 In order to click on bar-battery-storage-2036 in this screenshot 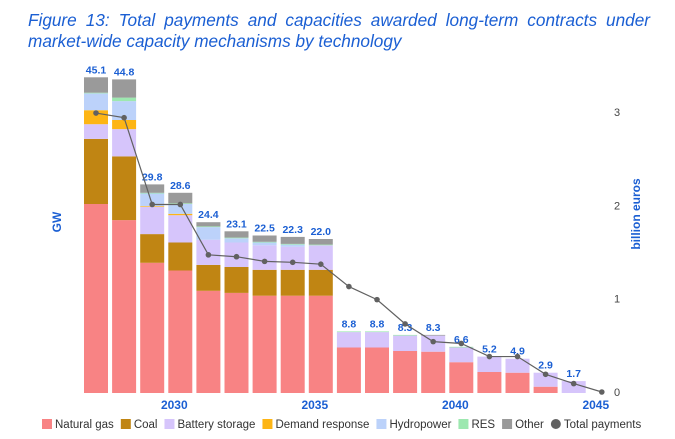, I will do `click(348, 340)`.